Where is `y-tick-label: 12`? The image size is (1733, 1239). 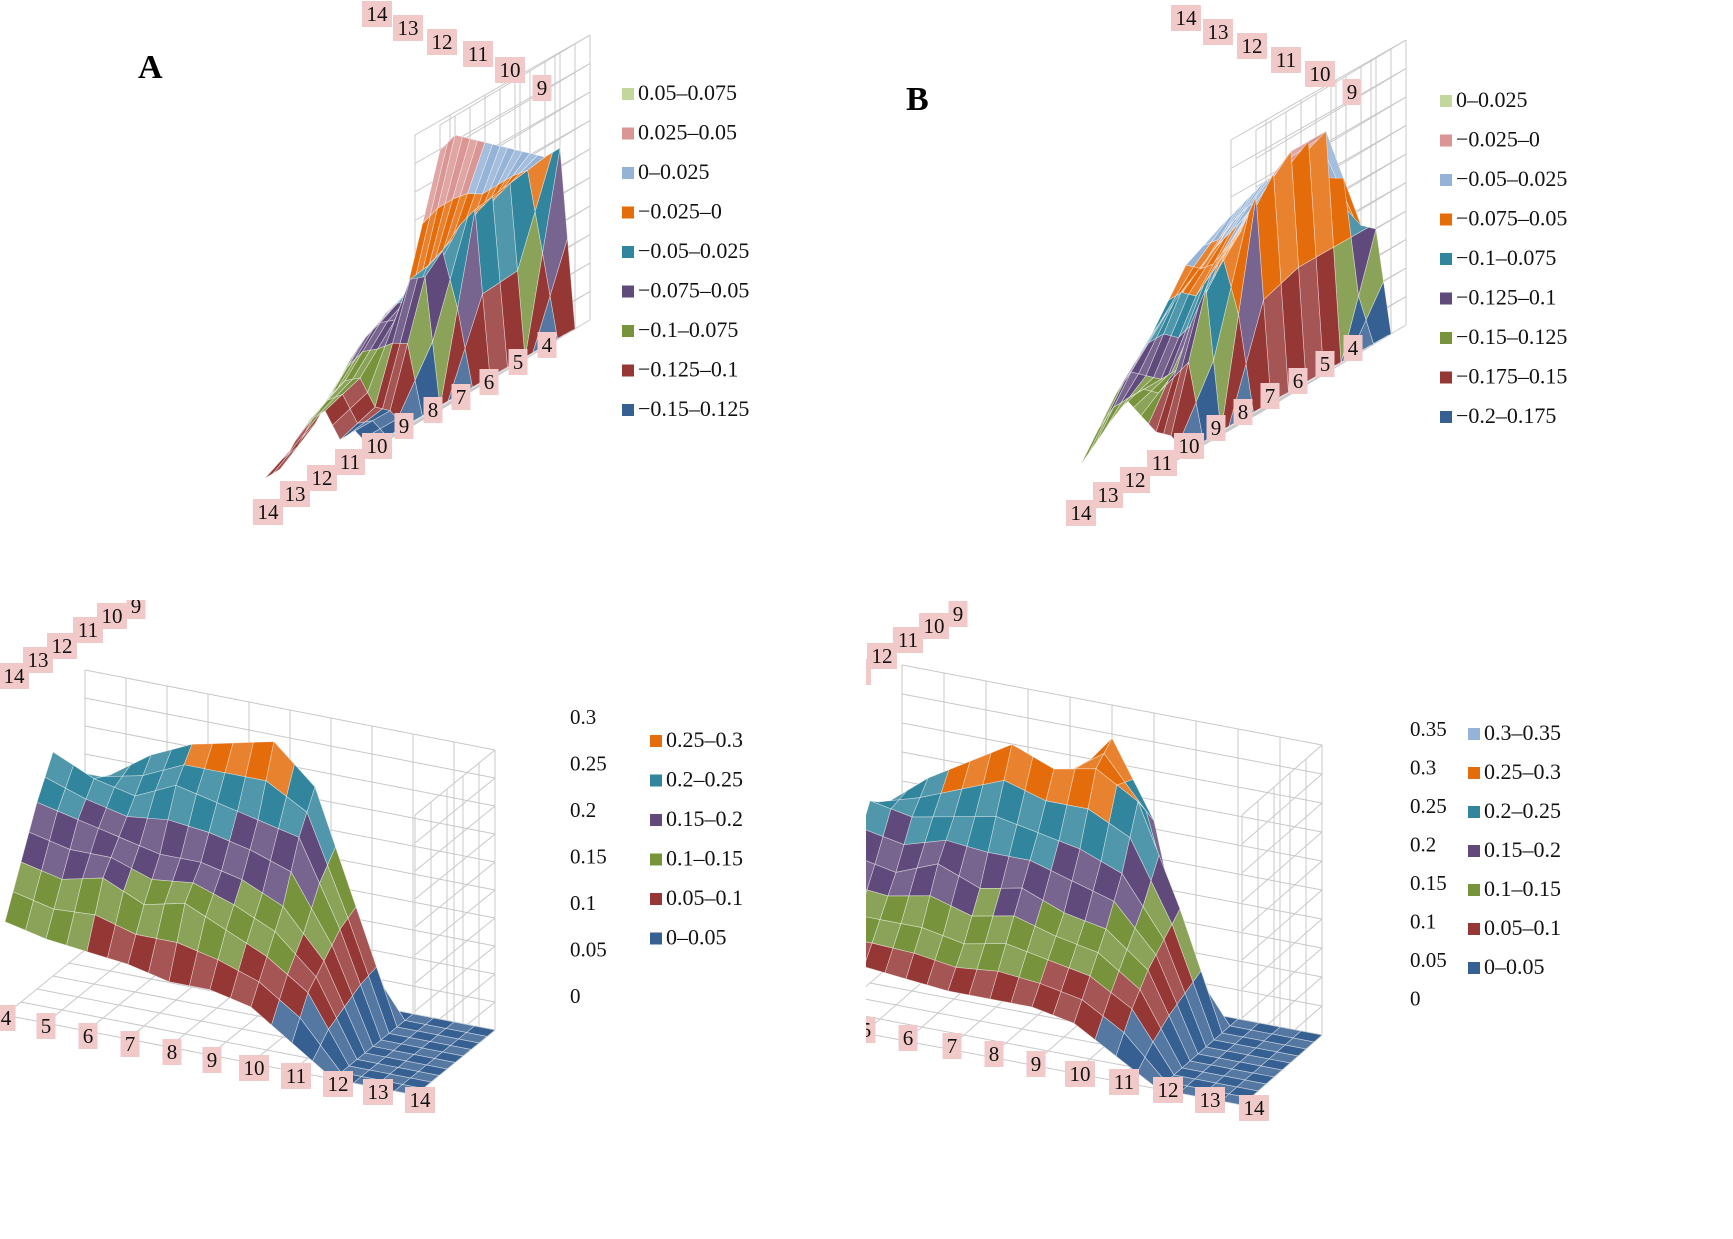
y-tick-label: 12 is located at coordinates (1252, 46).